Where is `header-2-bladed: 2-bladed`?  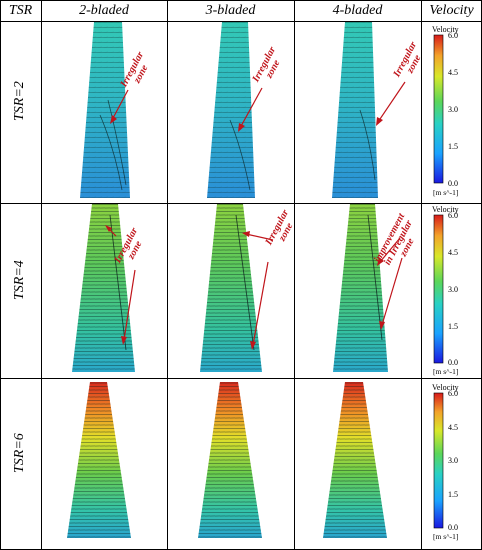
header-2-bladed: 2-bladed is located at coordinates (104, 10).